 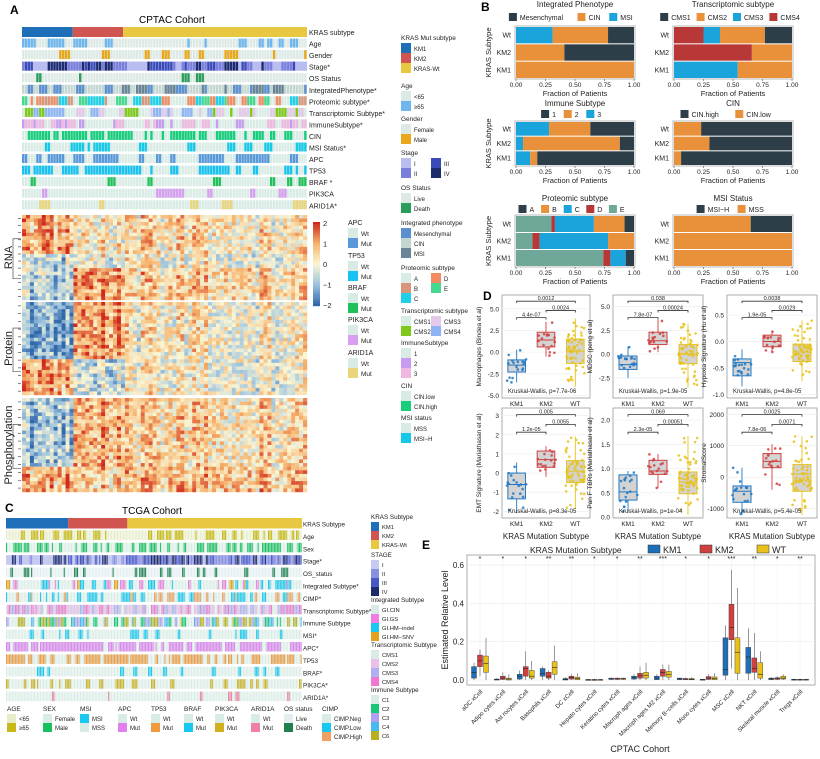 I want to click on legend-label: Mut, so click(x=135, y=729).